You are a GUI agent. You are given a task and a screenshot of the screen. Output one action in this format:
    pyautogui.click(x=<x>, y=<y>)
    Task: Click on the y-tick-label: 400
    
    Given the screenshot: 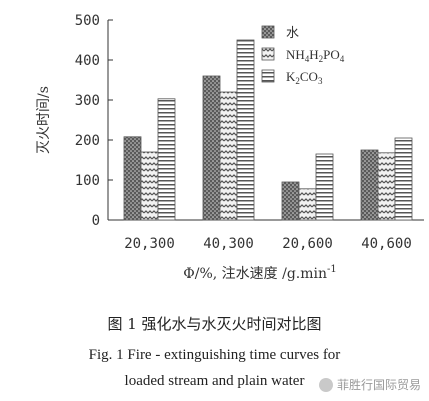 What is the action you would take?
    pyautogui.click(x=87, y=61)
    